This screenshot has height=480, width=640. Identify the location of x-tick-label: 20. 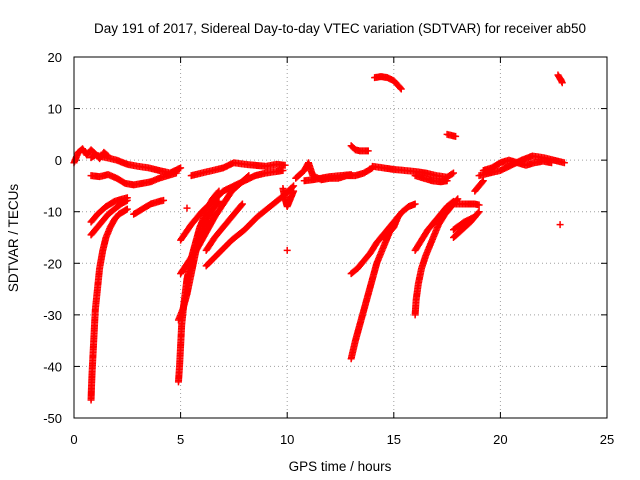
(500, 439).